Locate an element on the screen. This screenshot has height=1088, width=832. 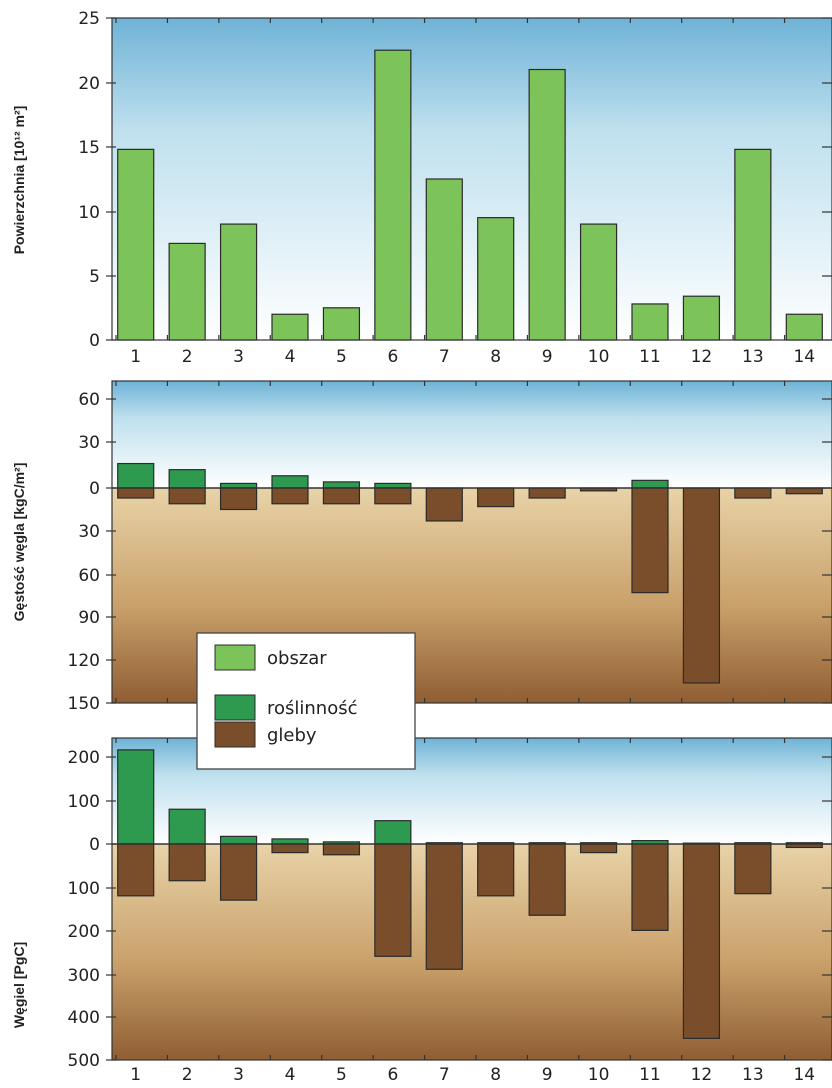
legend-label-3: gleby is located at coordinates (292, 735).